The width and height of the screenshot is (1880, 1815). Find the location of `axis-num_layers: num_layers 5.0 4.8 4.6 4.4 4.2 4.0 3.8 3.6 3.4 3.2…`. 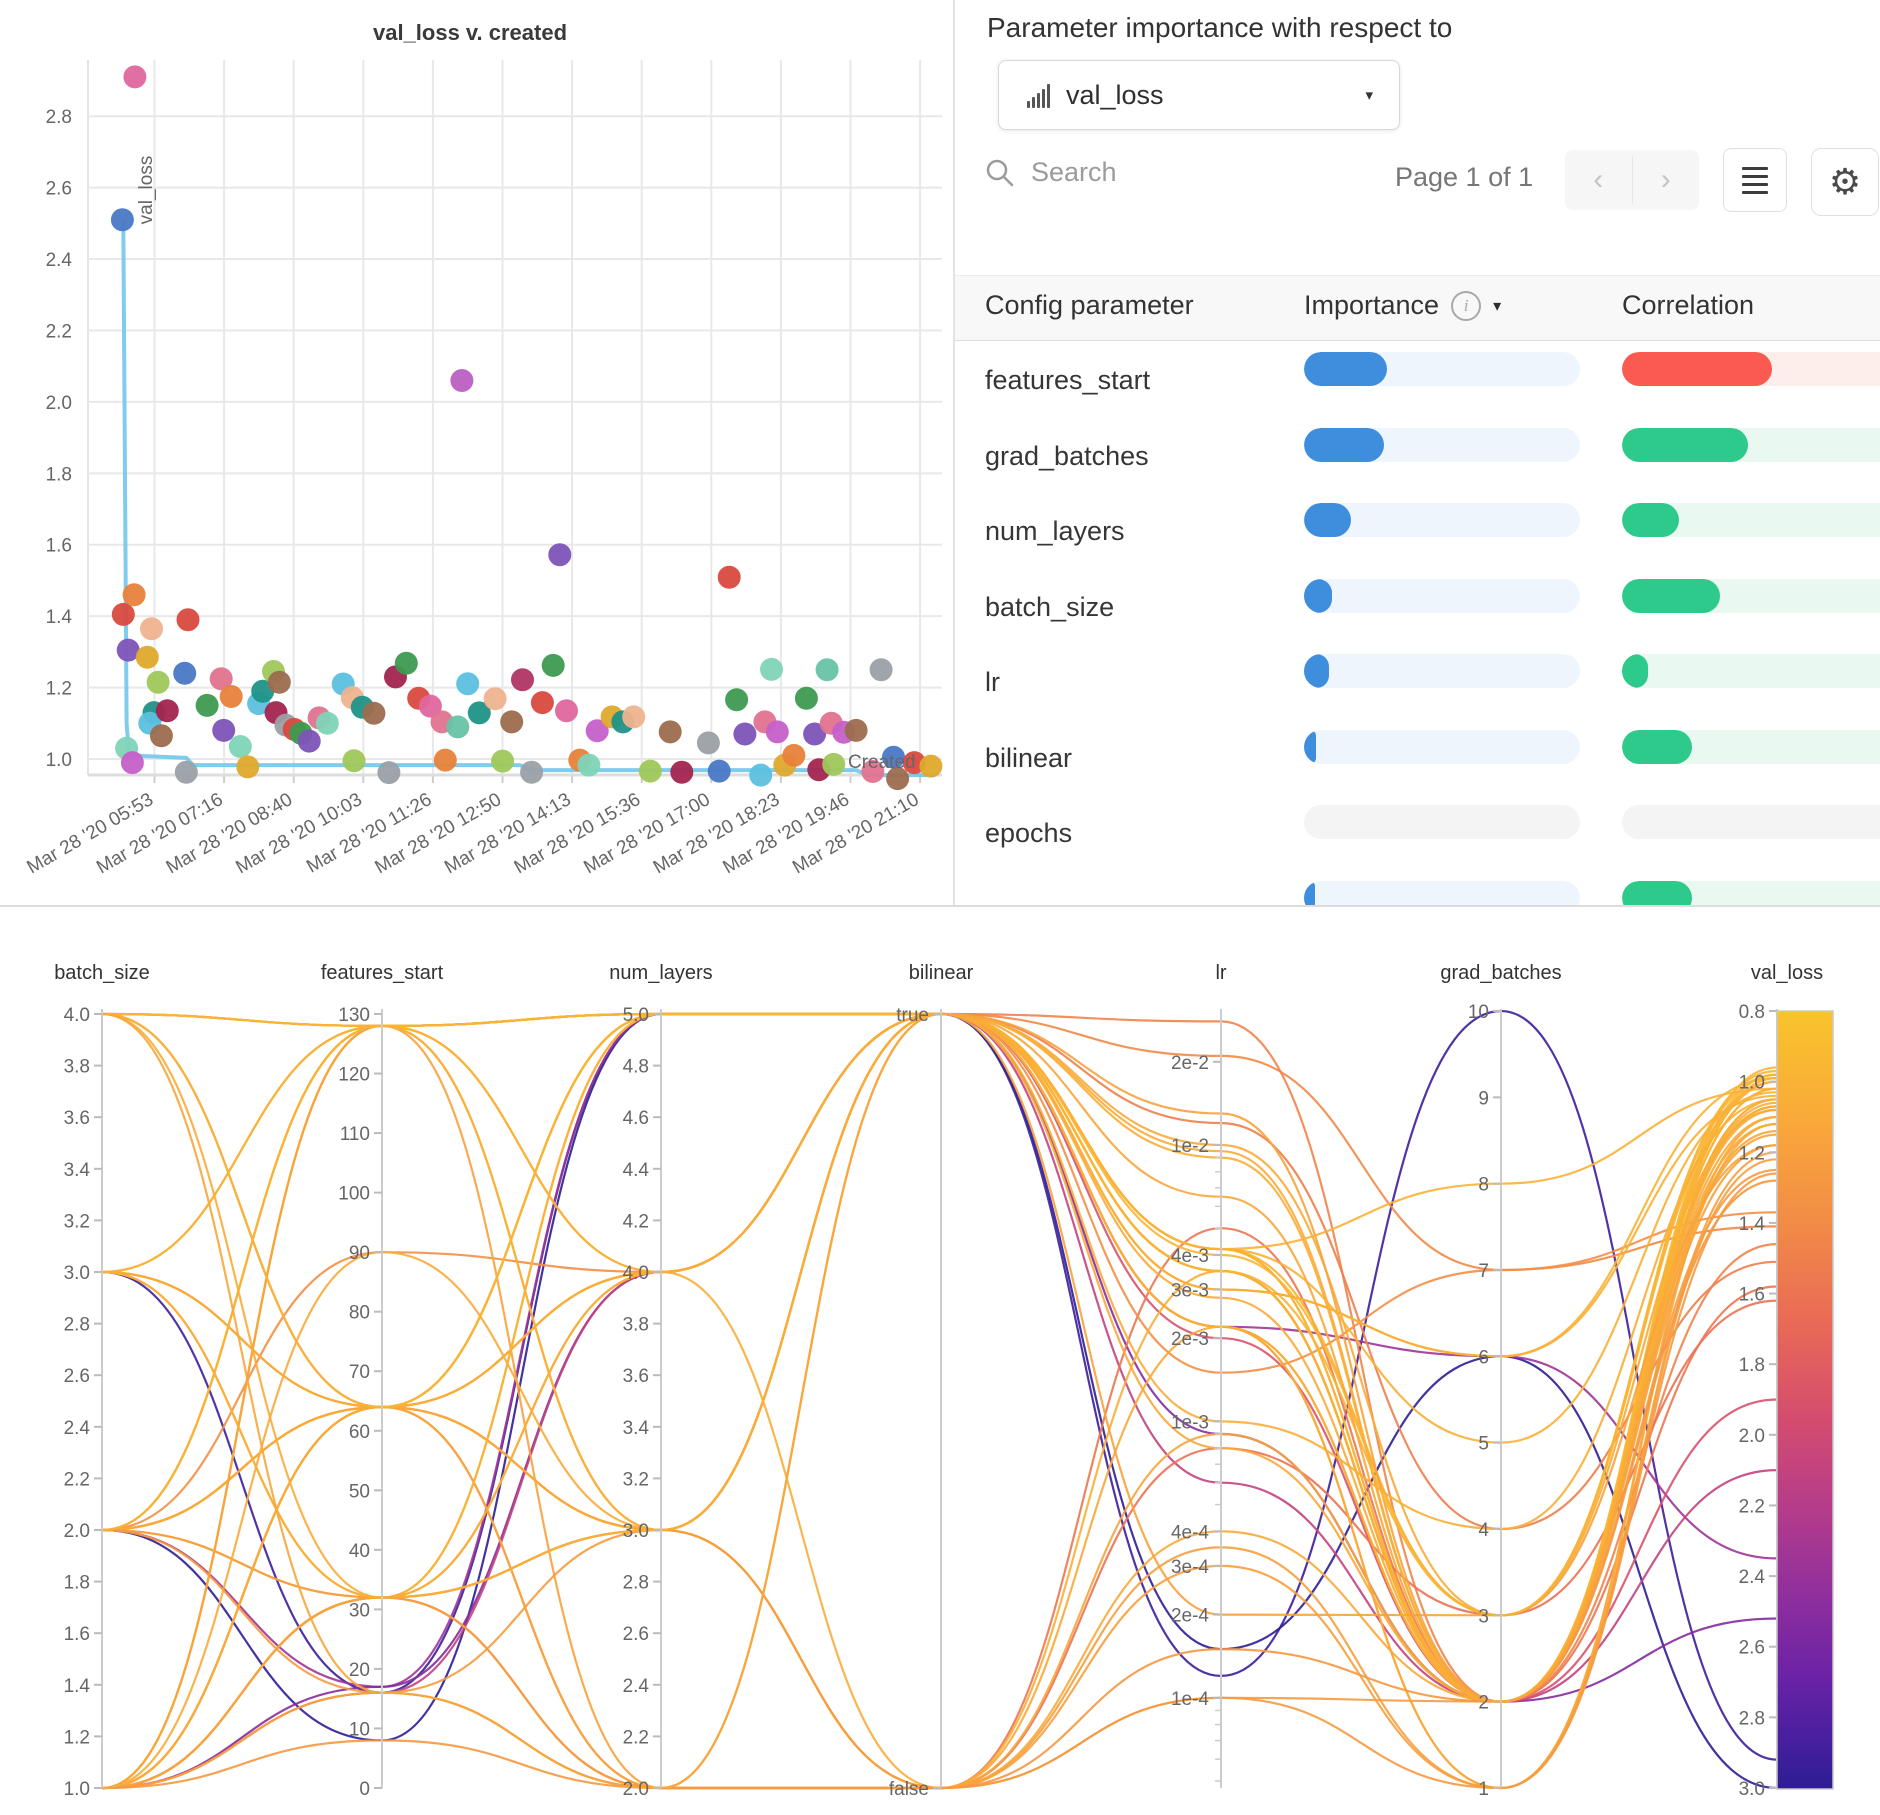

axis-num_layers: num_layers 5.0 4.8 4.6 4.4 4.2 4.0 3.8 3.6 3.4 3.2… is located at coordinates (660, 1381).